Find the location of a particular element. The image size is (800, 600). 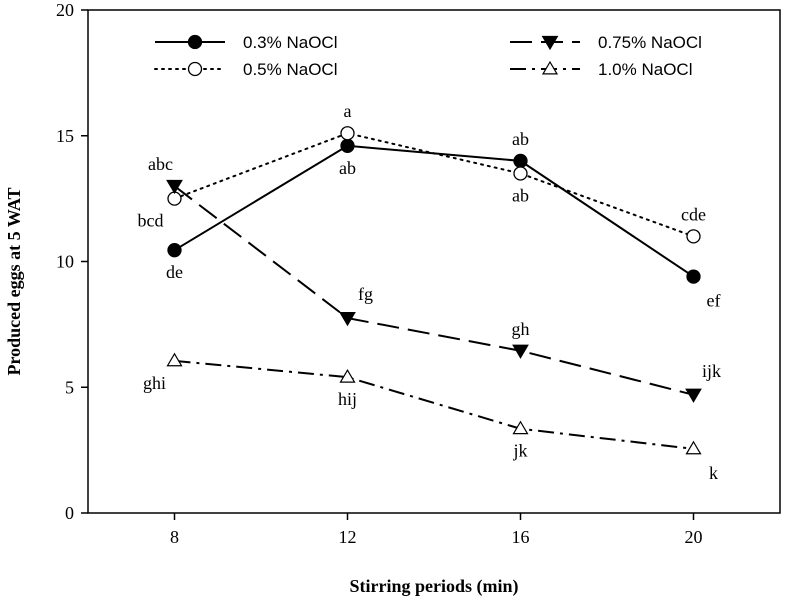

legend-entry: 0.3% NaOCl is located at coordinates (246, 42).